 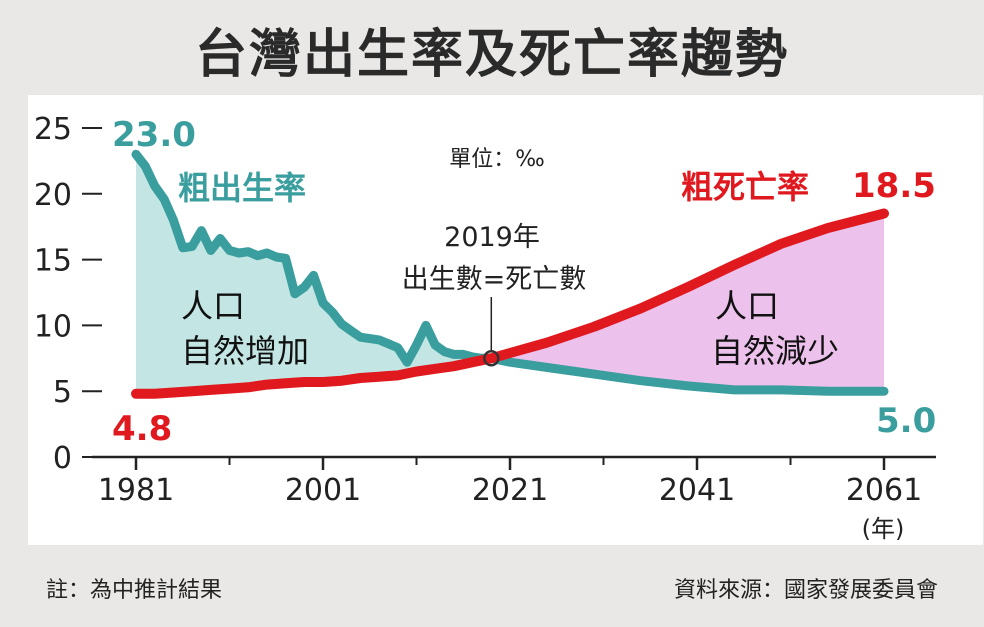 What do you see at coordinates (134, 590) in the screenshot?
I see `footer-note: 註：為中推計結果` at bounding box center [134, 590].